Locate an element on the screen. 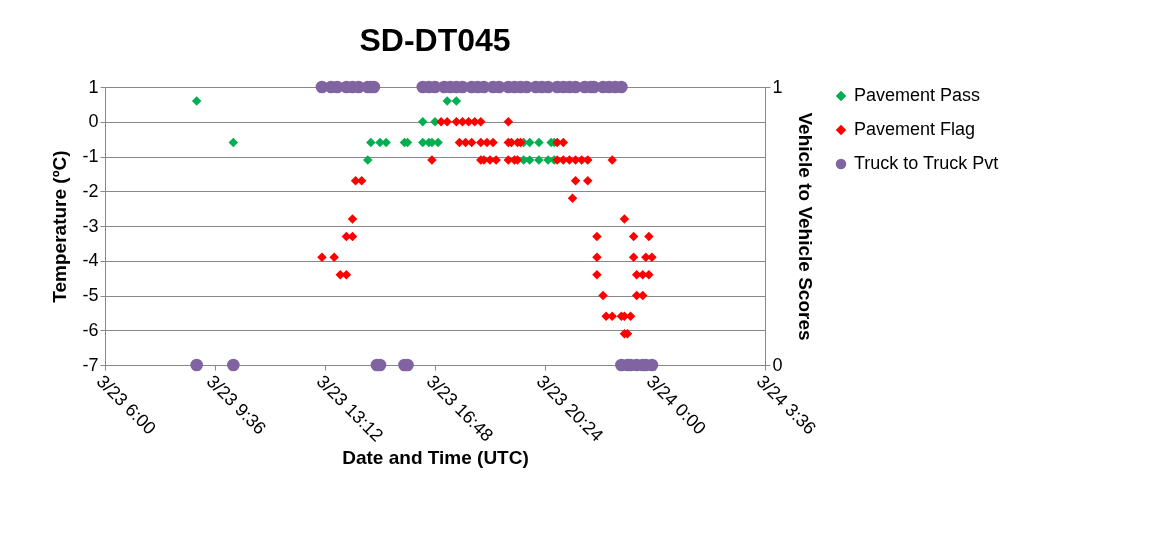 The width and height of the screenshot is (1149, 547). y-tick-label: -2 is located at coordinates (90, 190).